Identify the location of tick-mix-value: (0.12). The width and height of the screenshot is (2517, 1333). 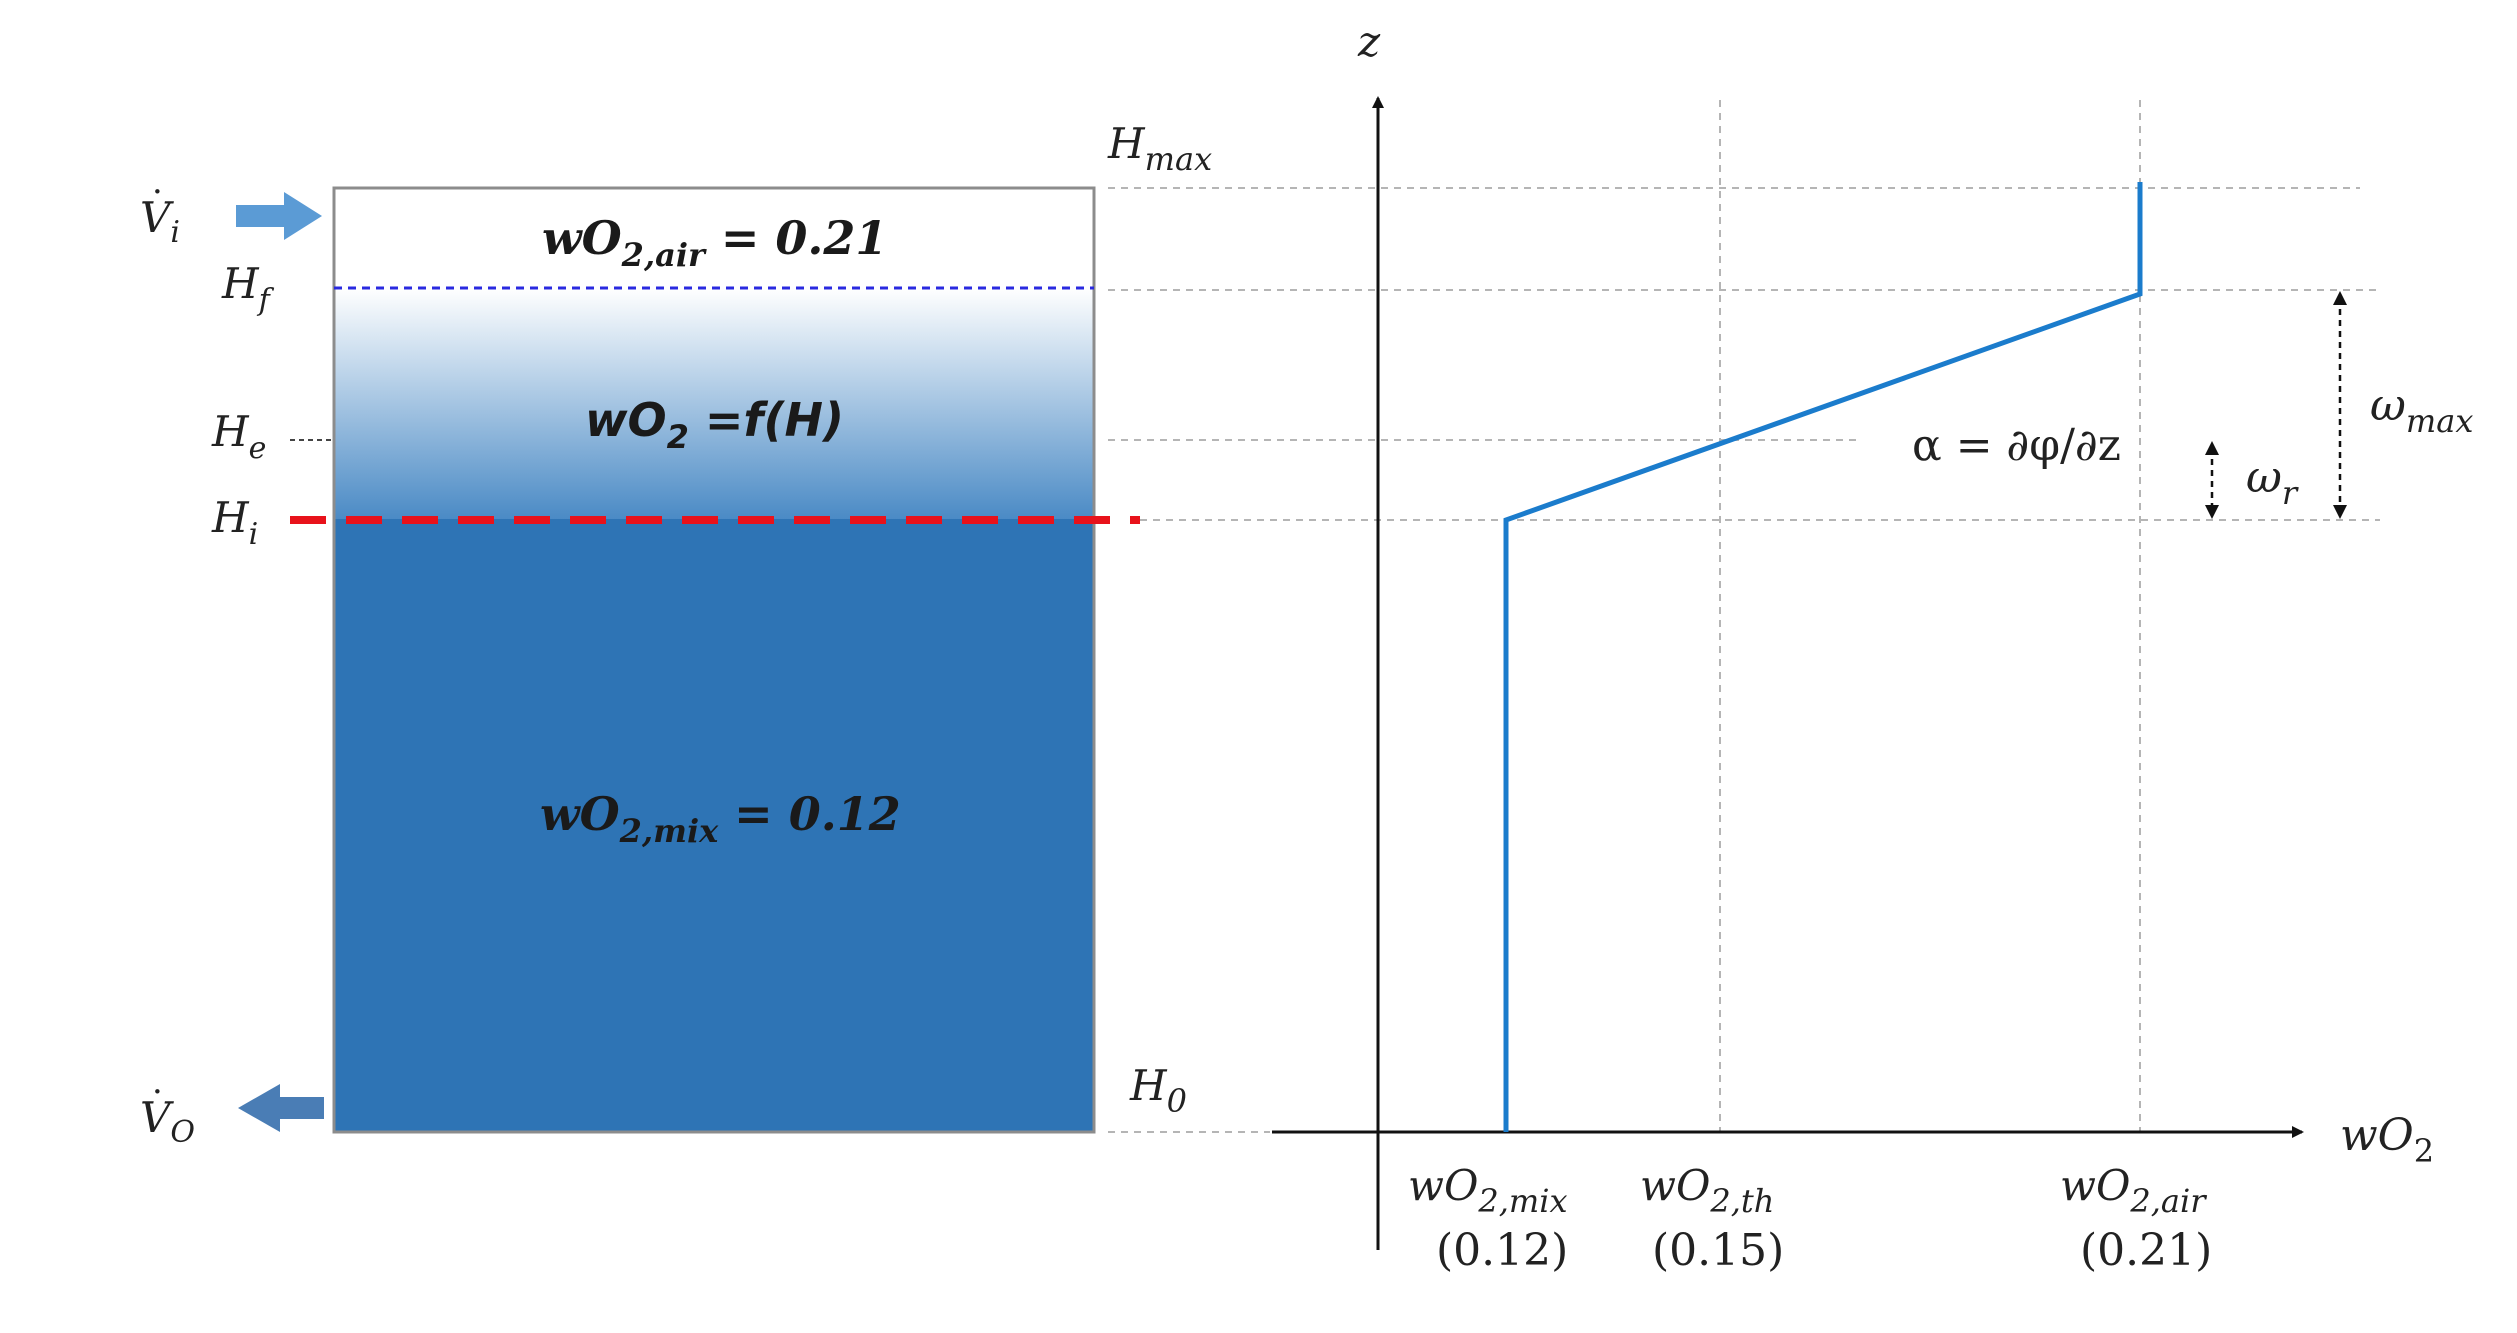
(1502, 1250).